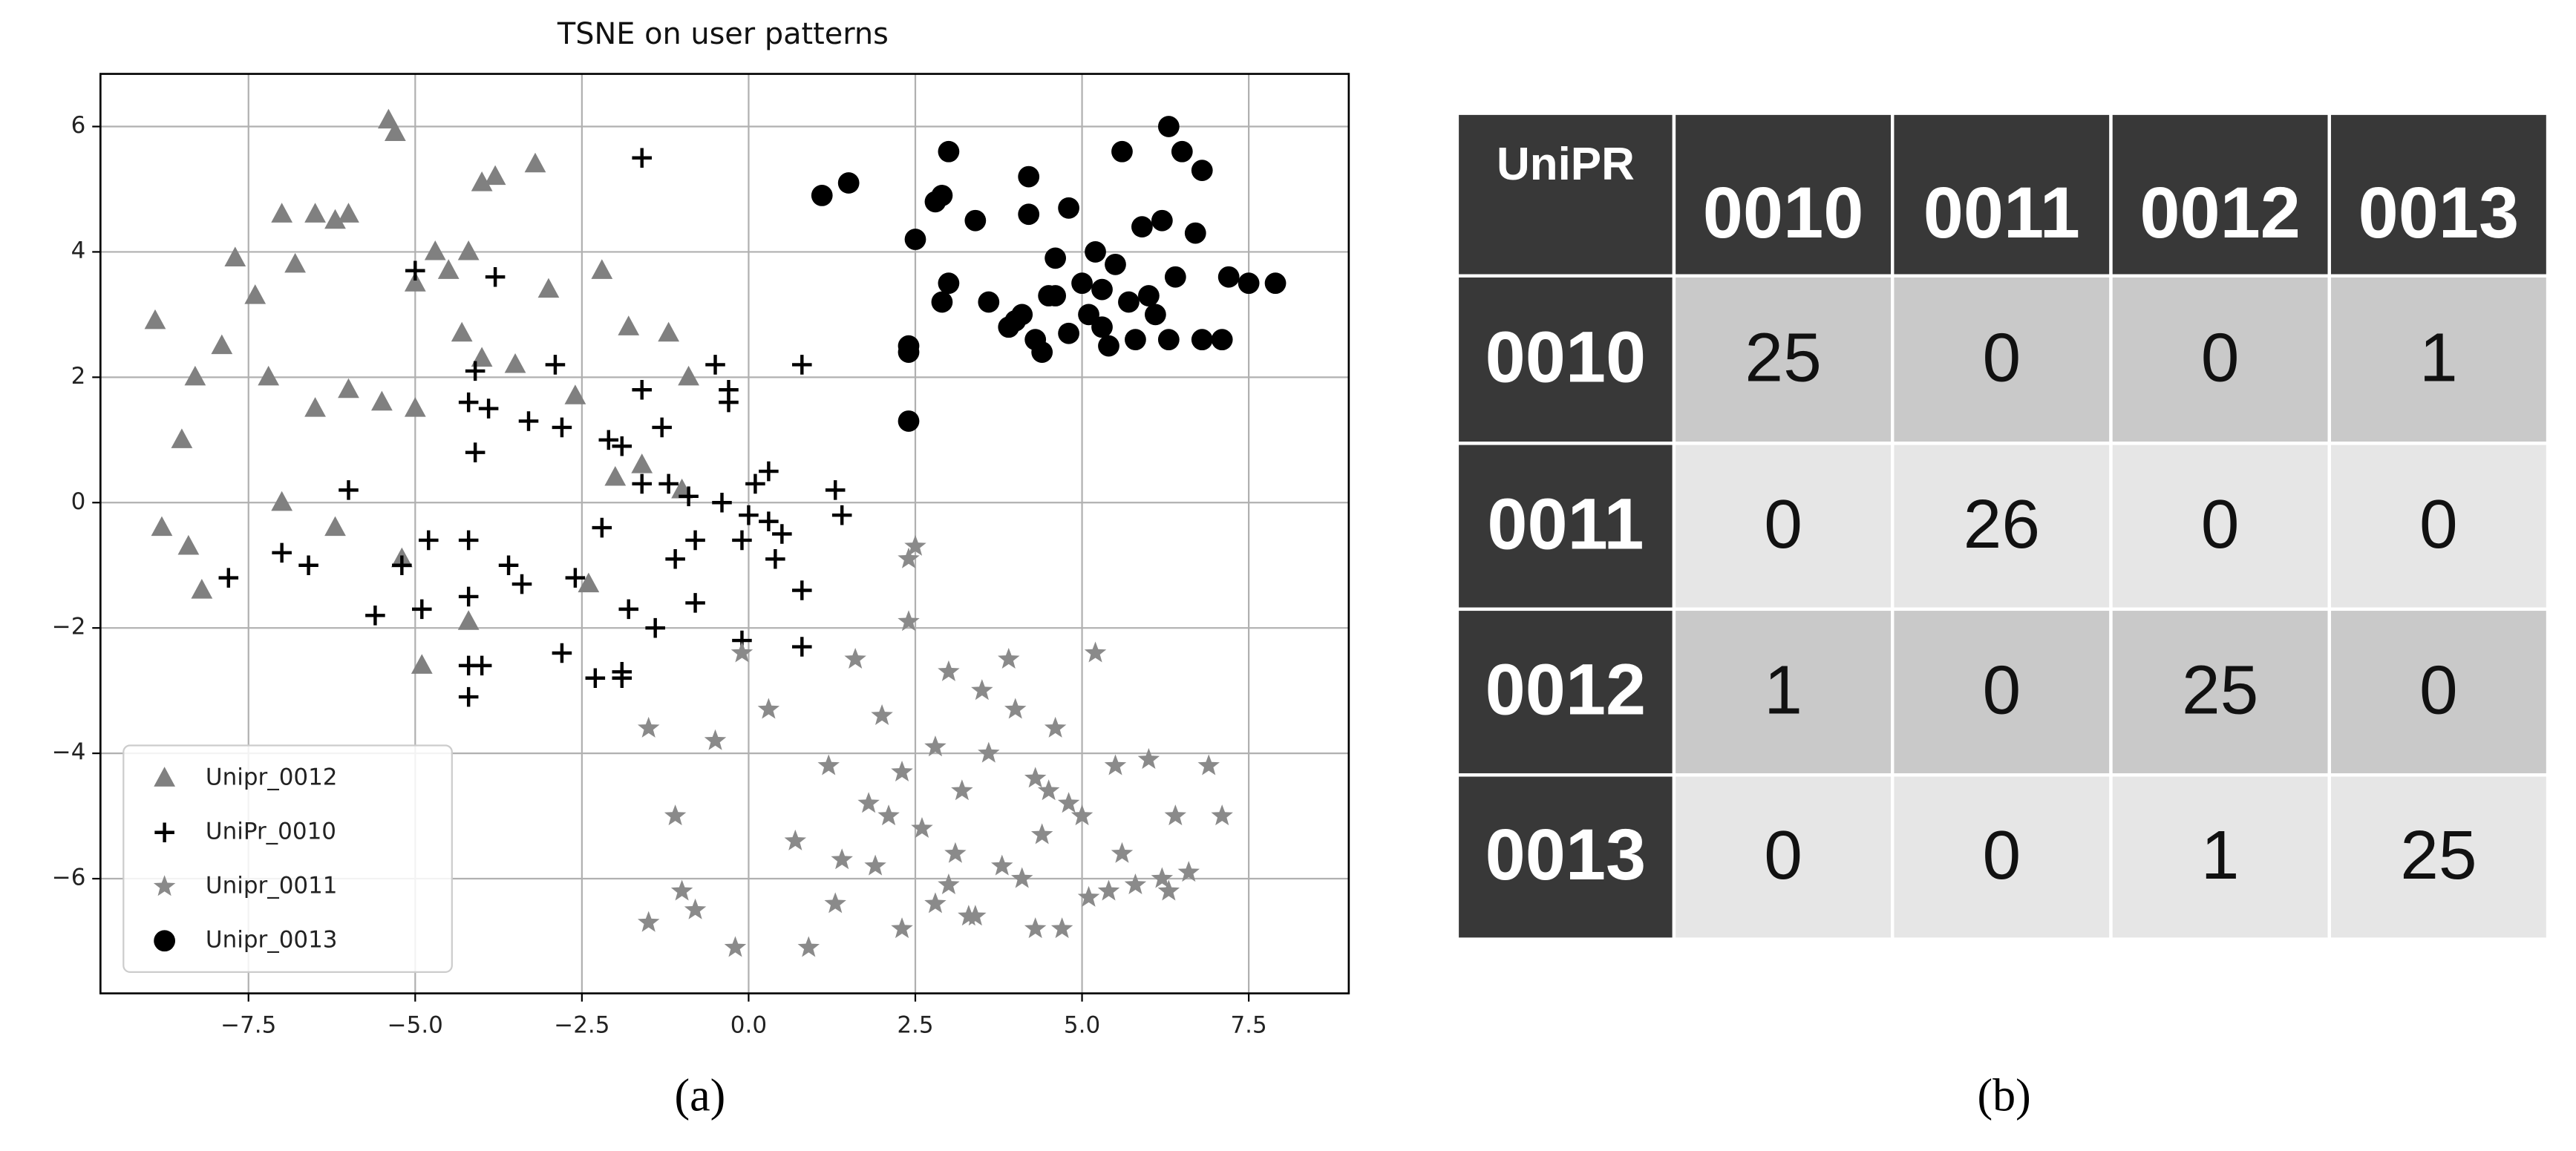  What do you see at coordinates (271, 831) in the screenshot?
I see `legend-label: UniPr_0010` at bounding box center [271, 831].